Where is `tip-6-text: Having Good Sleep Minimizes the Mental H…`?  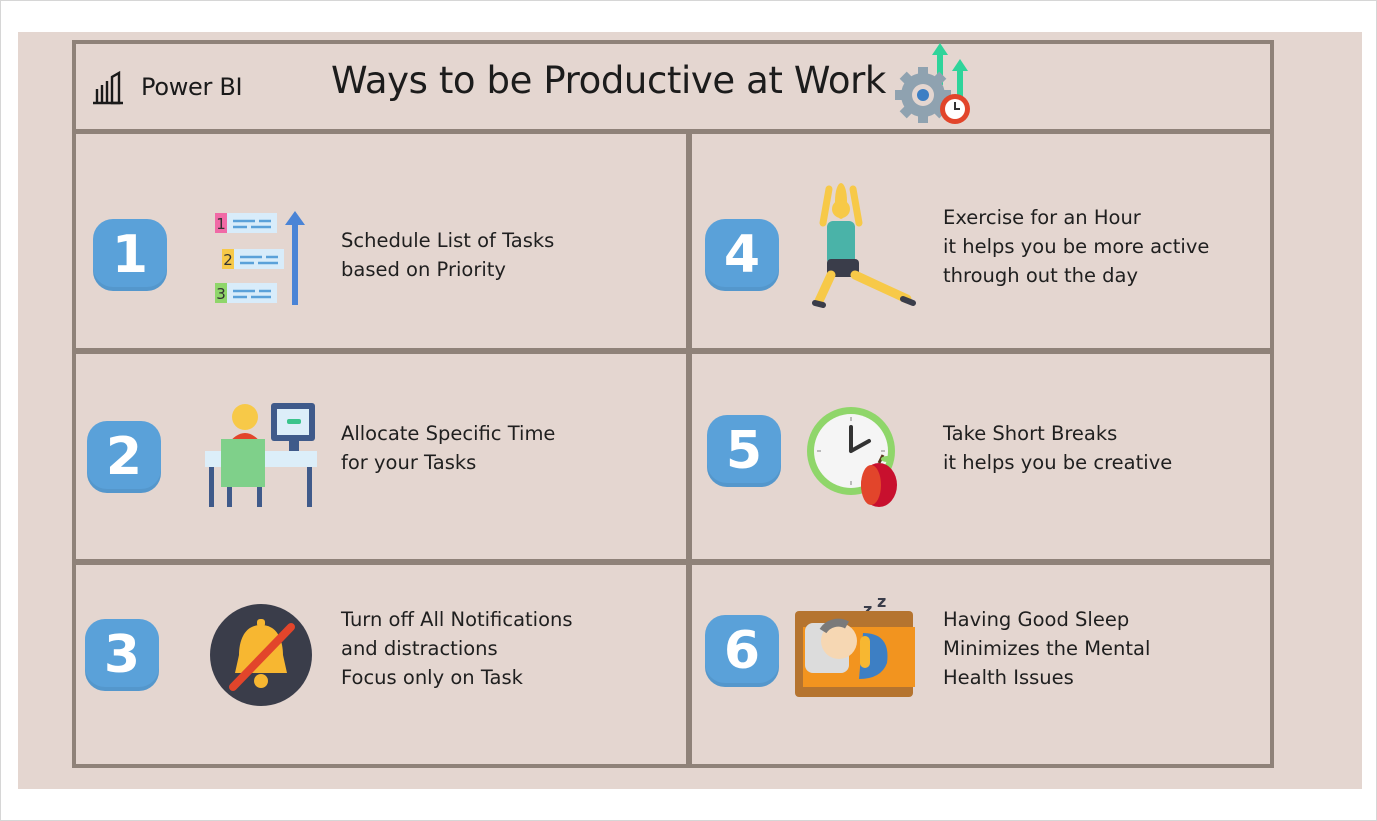 tip-6-text: Having Good Sleep Minimizes the Mental H… is located at coordinates (1046, 648).